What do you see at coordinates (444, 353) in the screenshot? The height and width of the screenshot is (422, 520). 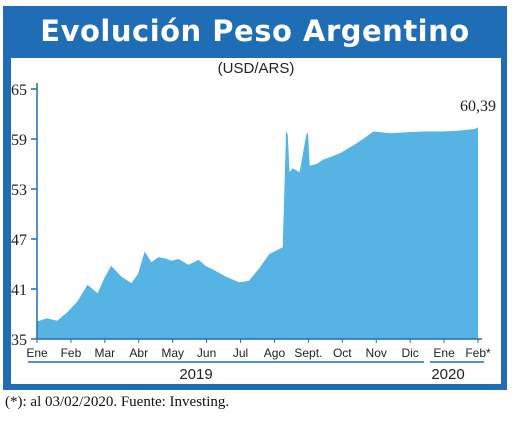 I see `x-tick-label-12: Ene` at bounding box center [444, 353].